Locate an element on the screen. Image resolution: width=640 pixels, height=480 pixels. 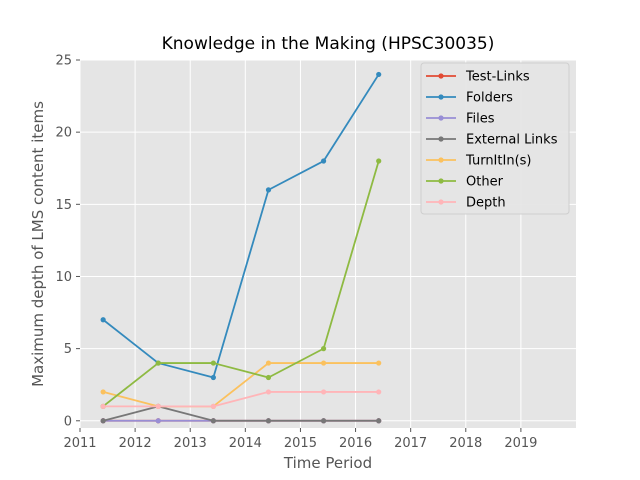
x-tick-label: 2018 is located at coordinates (465, 443).